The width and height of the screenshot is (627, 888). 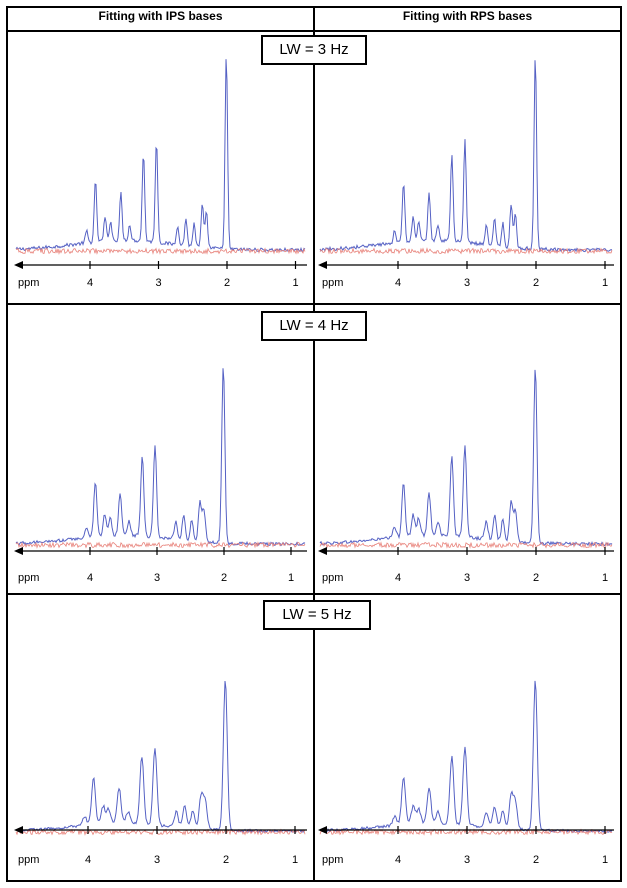 I want to click on border-left, so click(x=7, y=444).